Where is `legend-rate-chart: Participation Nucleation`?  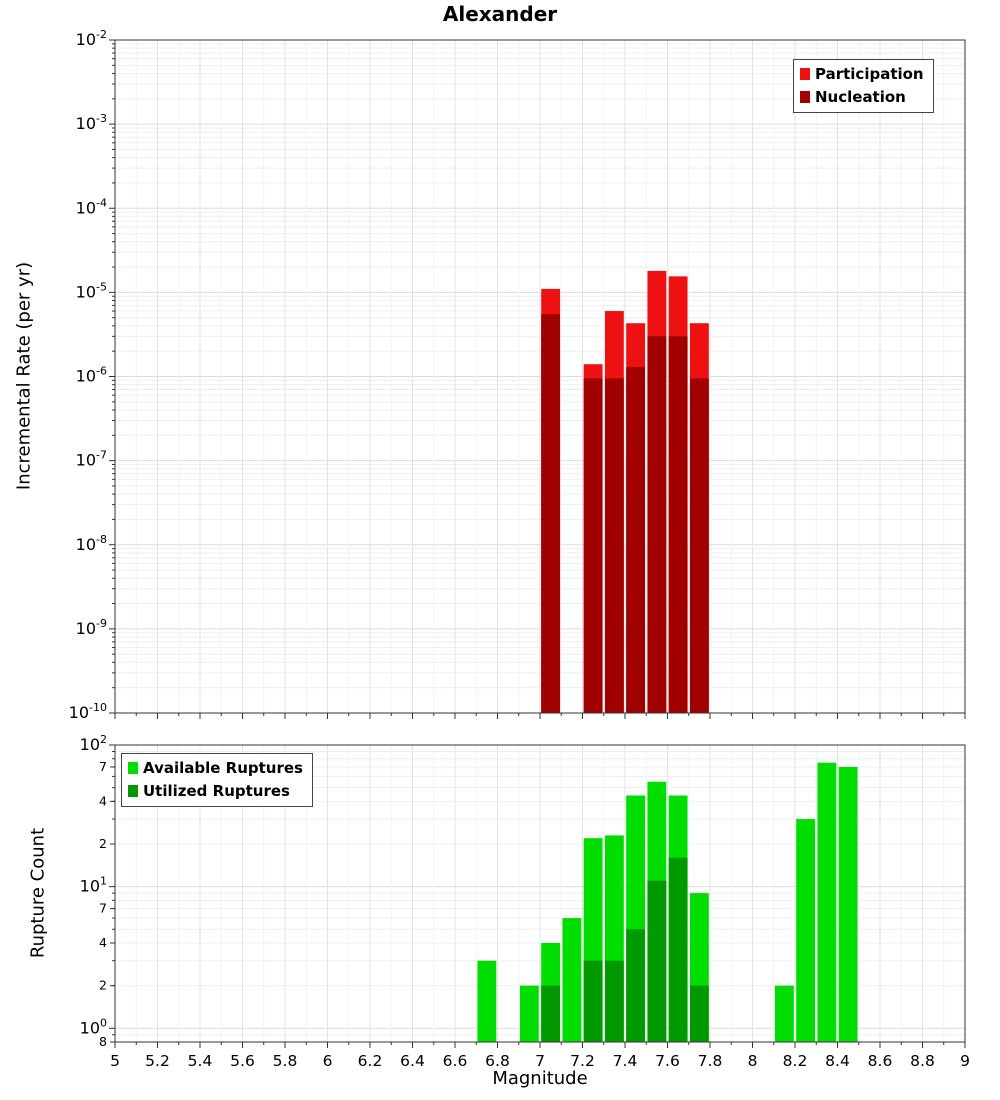
legend-rate-chart: Participation Nucleation is located at coordinates (863, 86).